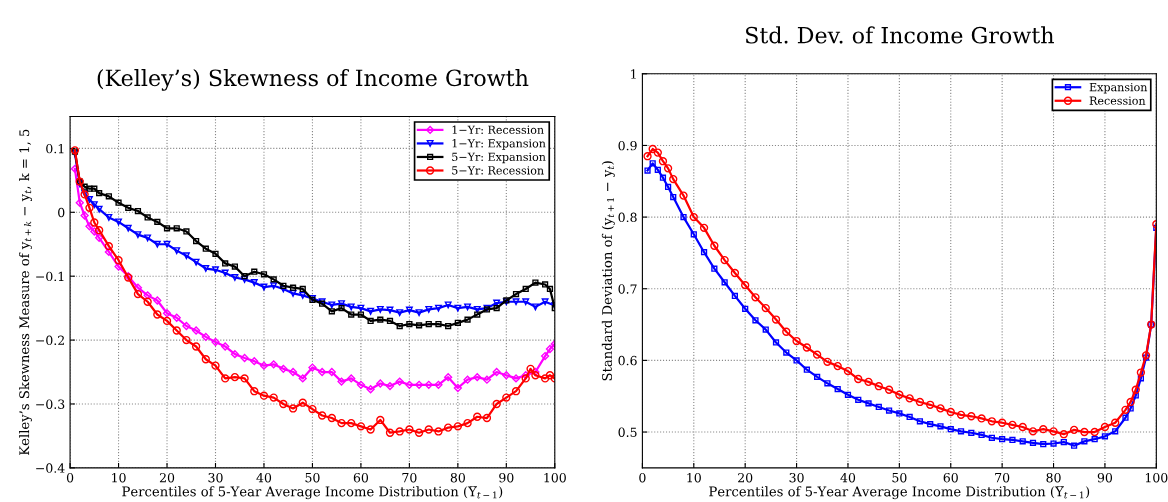 This screenshot has width=1168, height=502. I want to click on y-tick-label: 0.1, so click(55, 148).